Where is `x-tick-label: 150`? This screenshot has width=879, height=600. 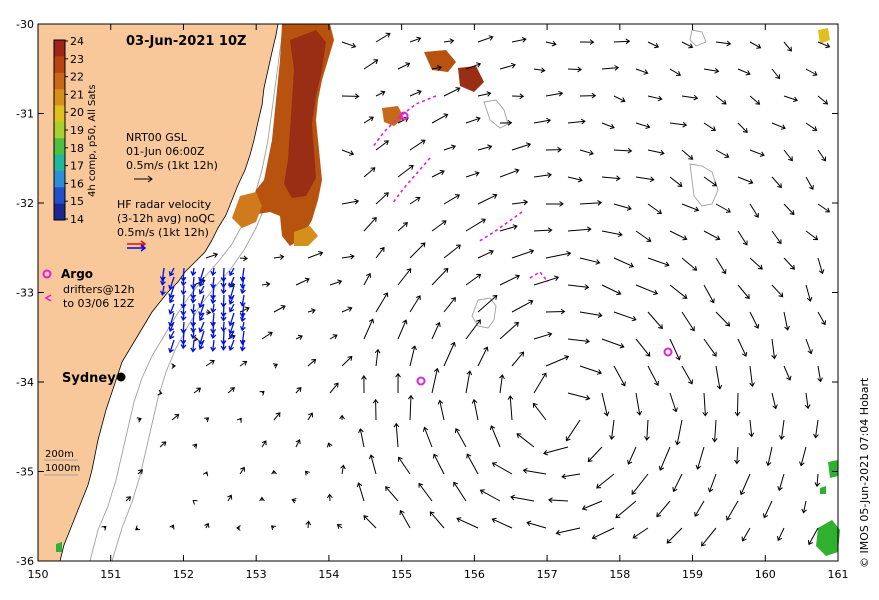
x-tick-label: 150 is located at coordinates (38, 574).